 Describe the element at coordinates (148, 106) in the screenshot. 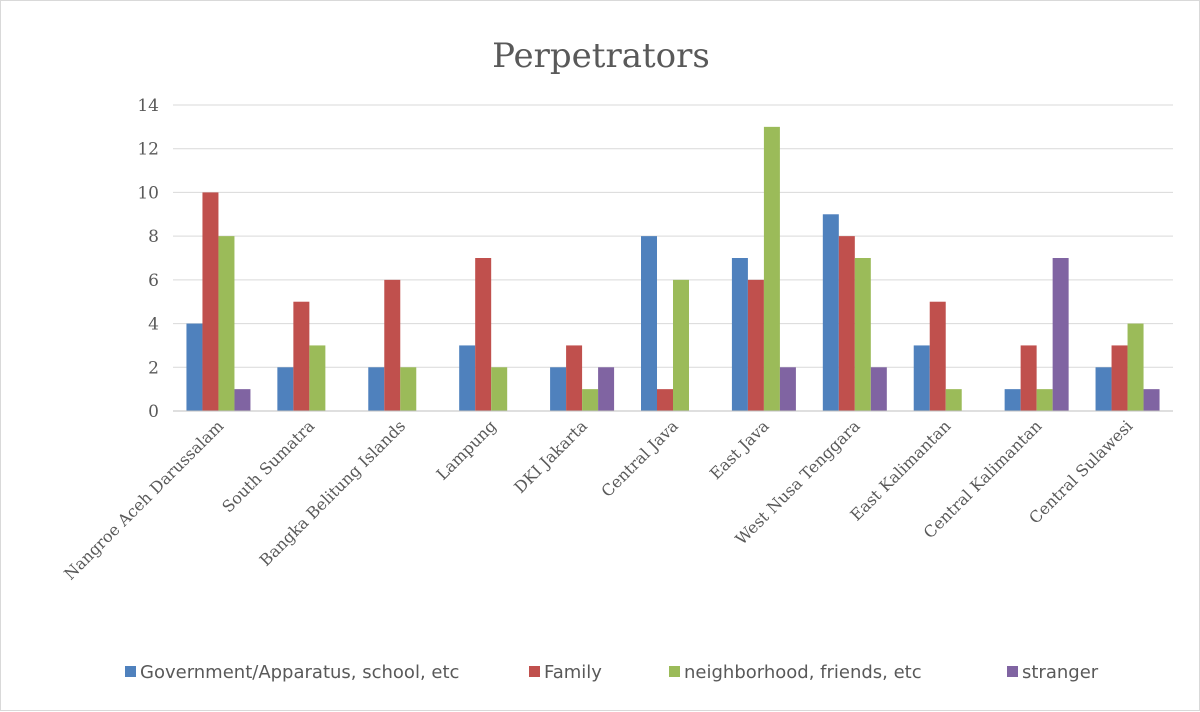

I see `y-tick-label: 14` at that location.